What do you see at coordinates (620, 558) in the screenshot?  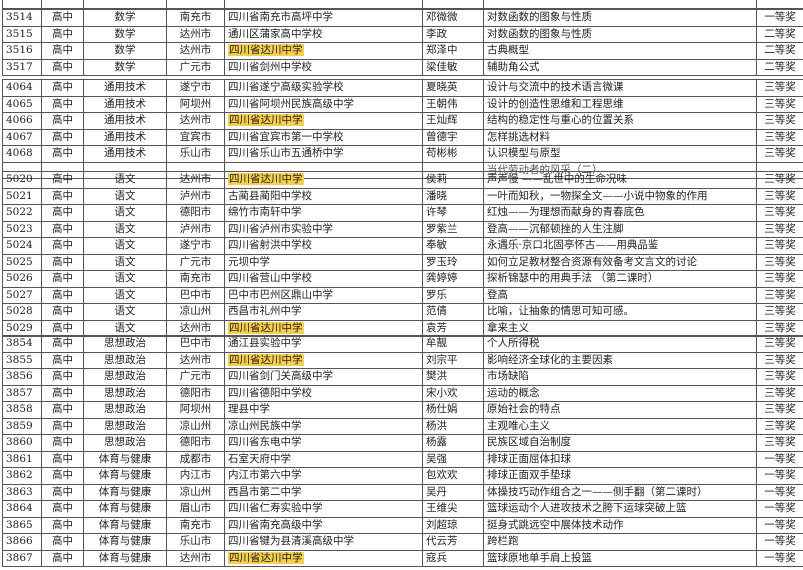 I see `lesson-title-cell: 篮球原地单手肩上投篮` at bounding box center [620, 558].